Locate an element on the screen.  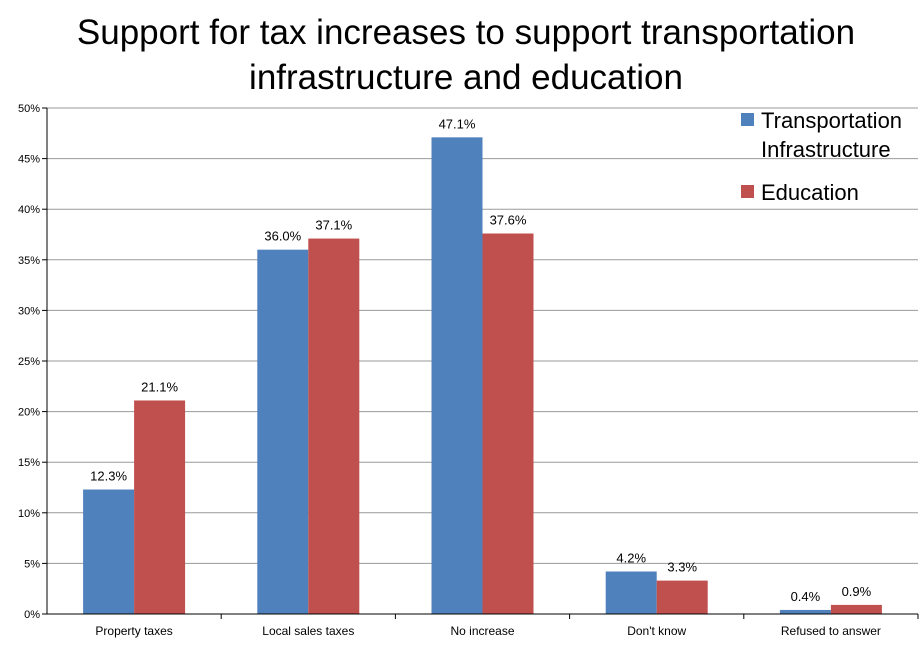
data-label: 12.3% is located at coordinates (108, 476).